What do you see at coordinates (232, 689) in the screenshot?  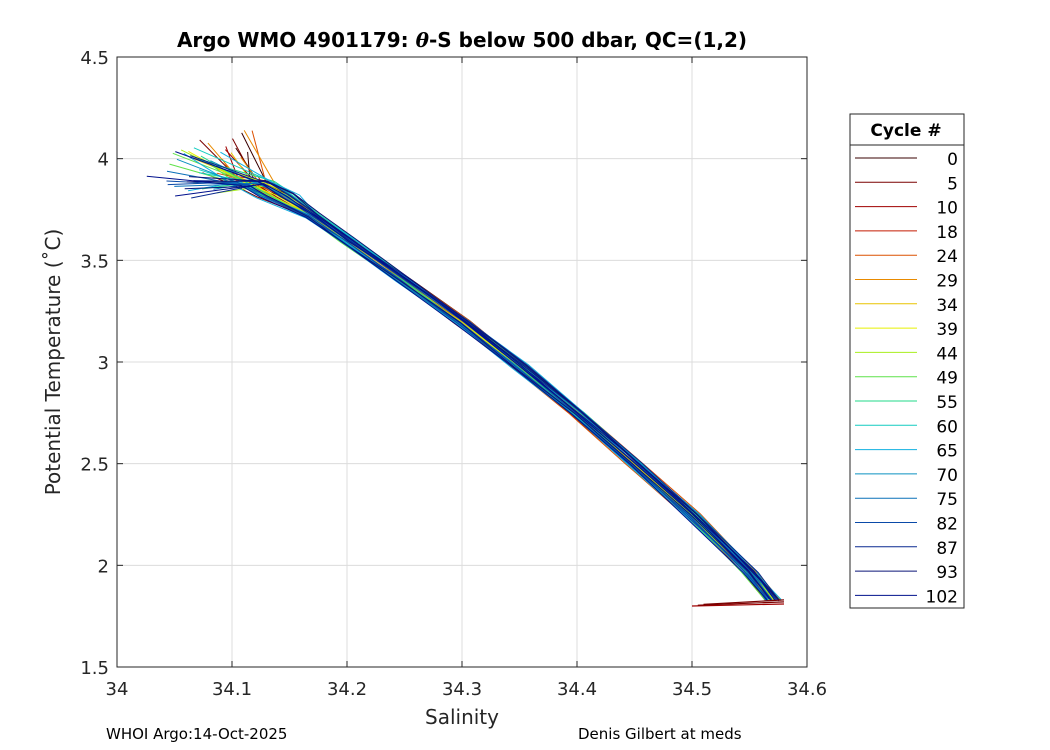 I see `x-tick-label: 34.1` at bounding box center [232, 689].